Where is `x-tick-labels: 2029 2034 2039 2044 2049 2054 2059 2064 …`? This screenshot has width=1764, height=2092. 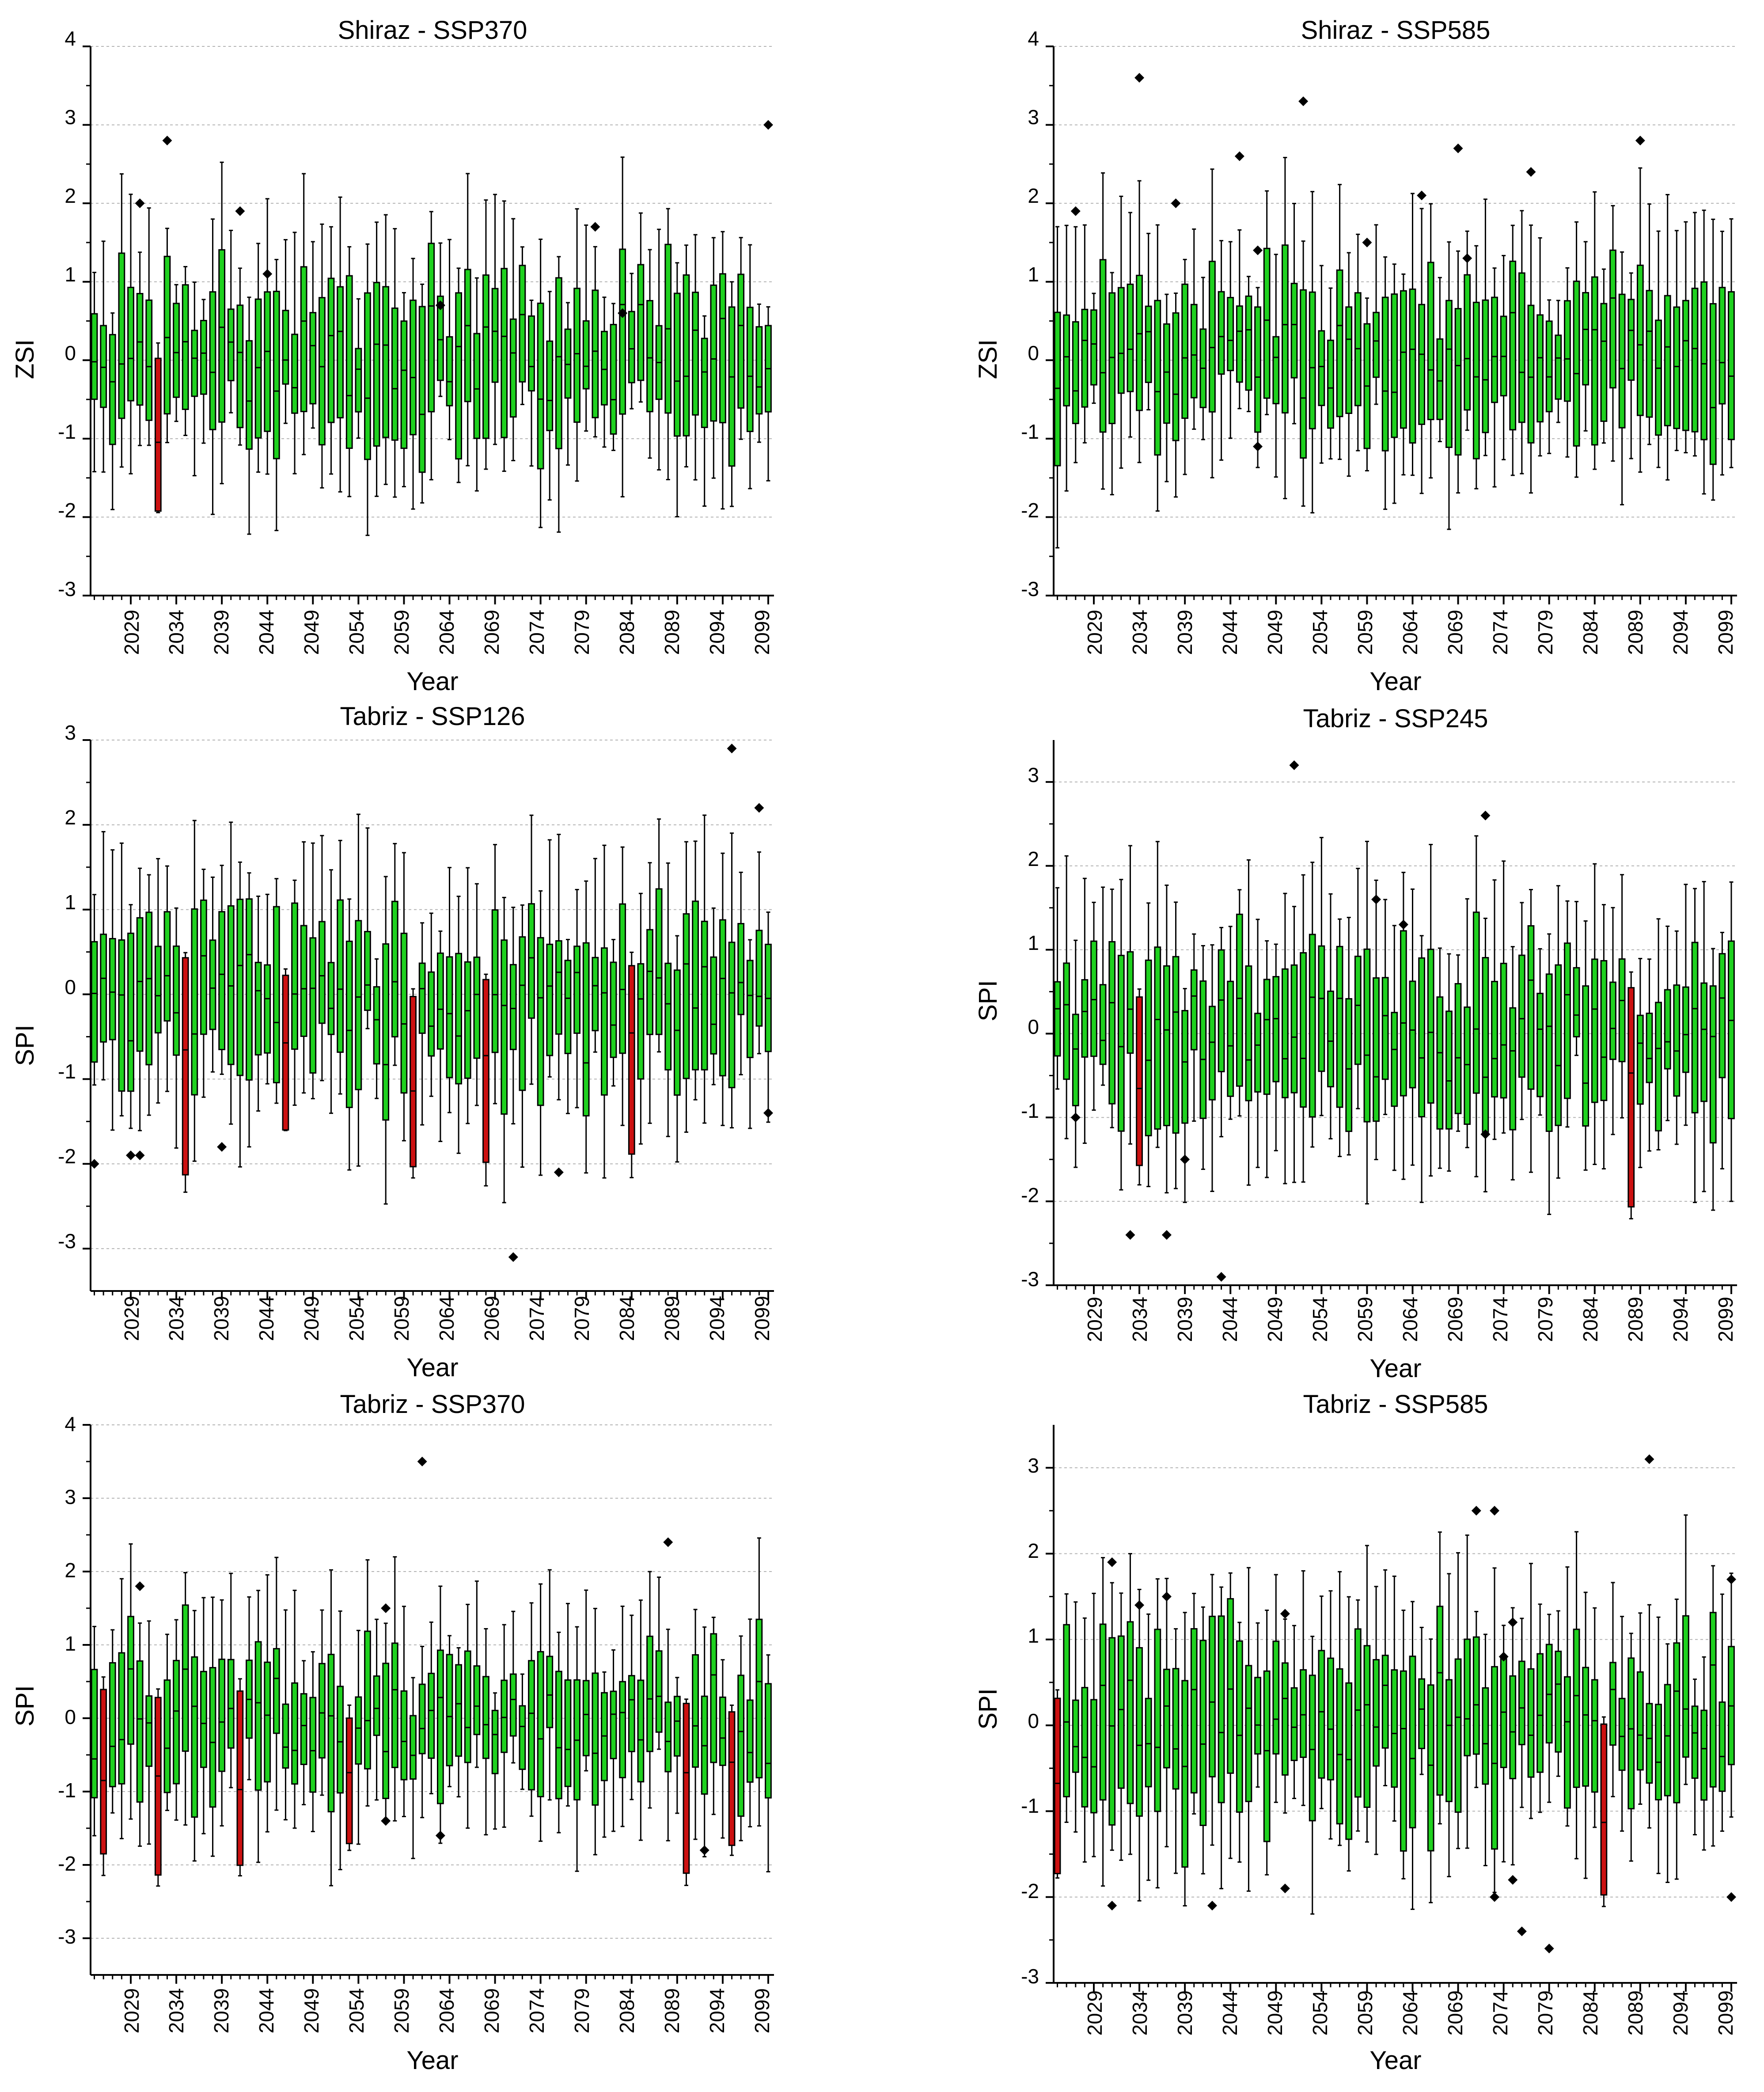
x-tick-labels: 2029 2034 2039 2044 2049 2054 2059 2064 … is located at coordinates (447, 632).